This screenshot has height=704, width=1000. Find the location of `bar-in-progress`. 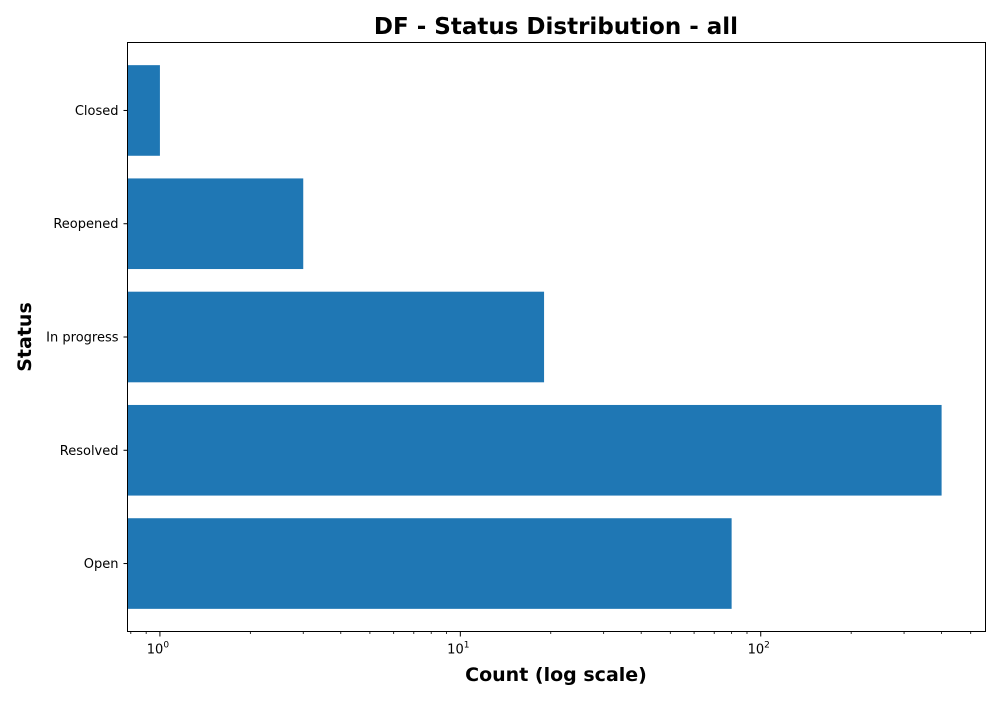

bar-in-progress is located at coordinates (336, 337).